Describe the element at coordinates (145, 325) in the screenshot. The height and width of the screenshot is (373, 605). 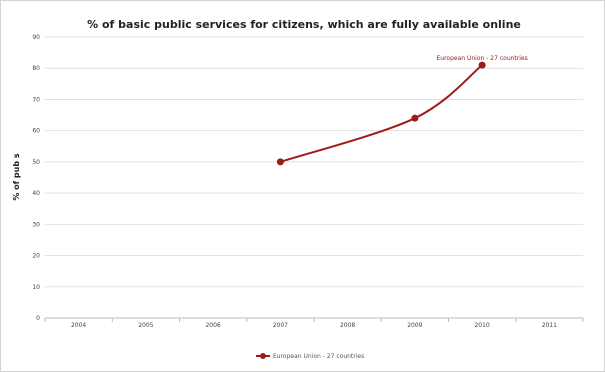
I see `x-tick-label-2005: 2005` at that location.